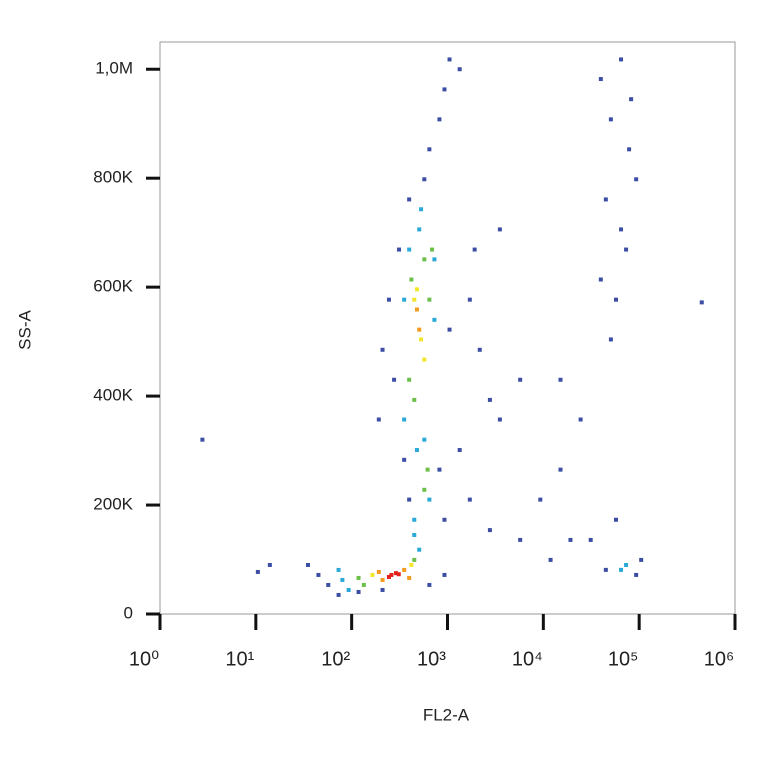 The image size is (764, 764). Describe the element at coordinates (239, 659) in the screenshot. I see `x-tick-label: 10¹` at that location.